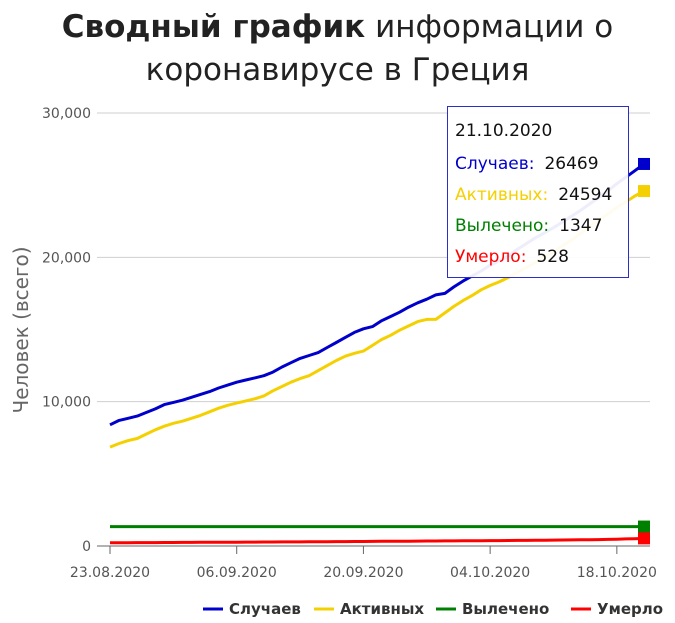  Describe the element at coordinates (644, 351) in the screenshot. I see `end-markers` at that location.